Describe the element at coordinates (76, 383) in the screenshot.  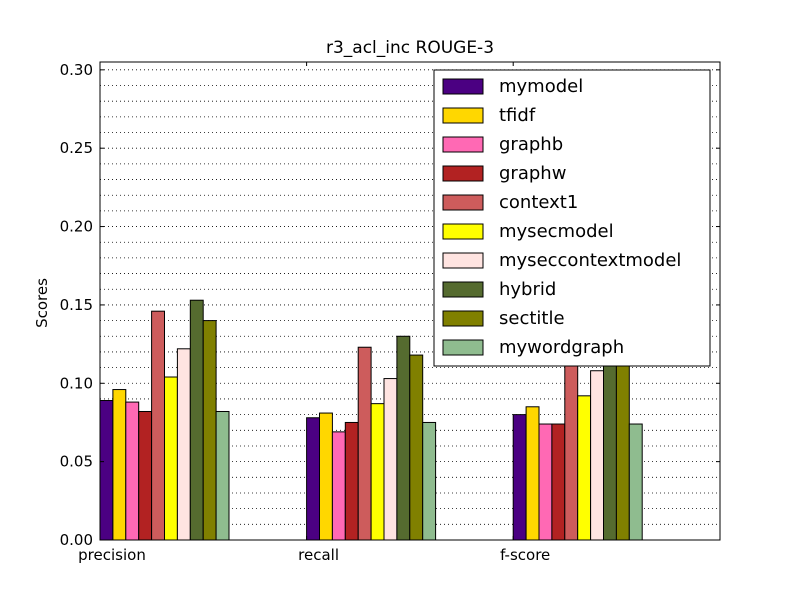
I see `y-tick-label: 0.10` at that location.